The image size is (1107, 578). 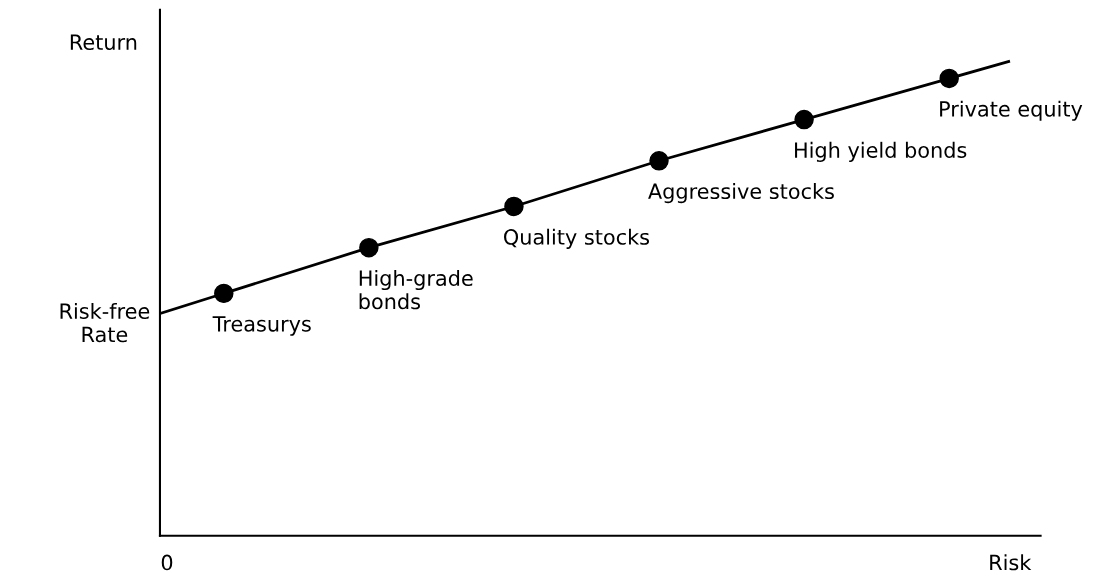 What do you see at coordinates (105, 322) in the screenshot?
I see `text: Risk-free Rate` at bounding box center [105, 322].